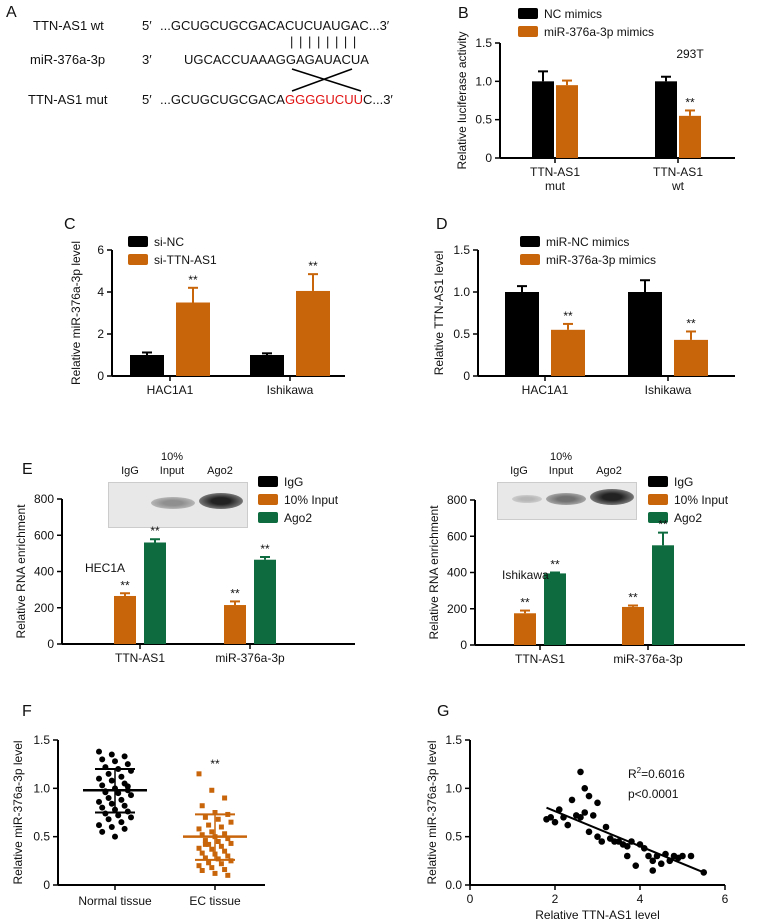 The image size is (765, 921). What do you see at coordinates (298, 518) in the screenshot?
I see `legend-label: Ago2` at bounding box center [298, 518].